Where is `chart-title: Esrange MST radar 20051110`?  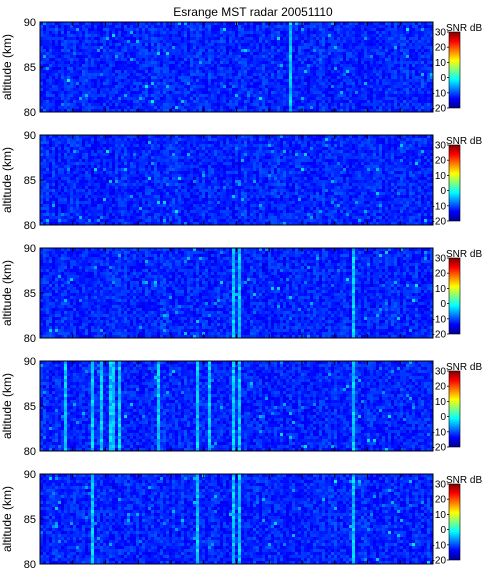
chart-title: Esrange MST radar 20051110 is located at coordinates (253, 12).